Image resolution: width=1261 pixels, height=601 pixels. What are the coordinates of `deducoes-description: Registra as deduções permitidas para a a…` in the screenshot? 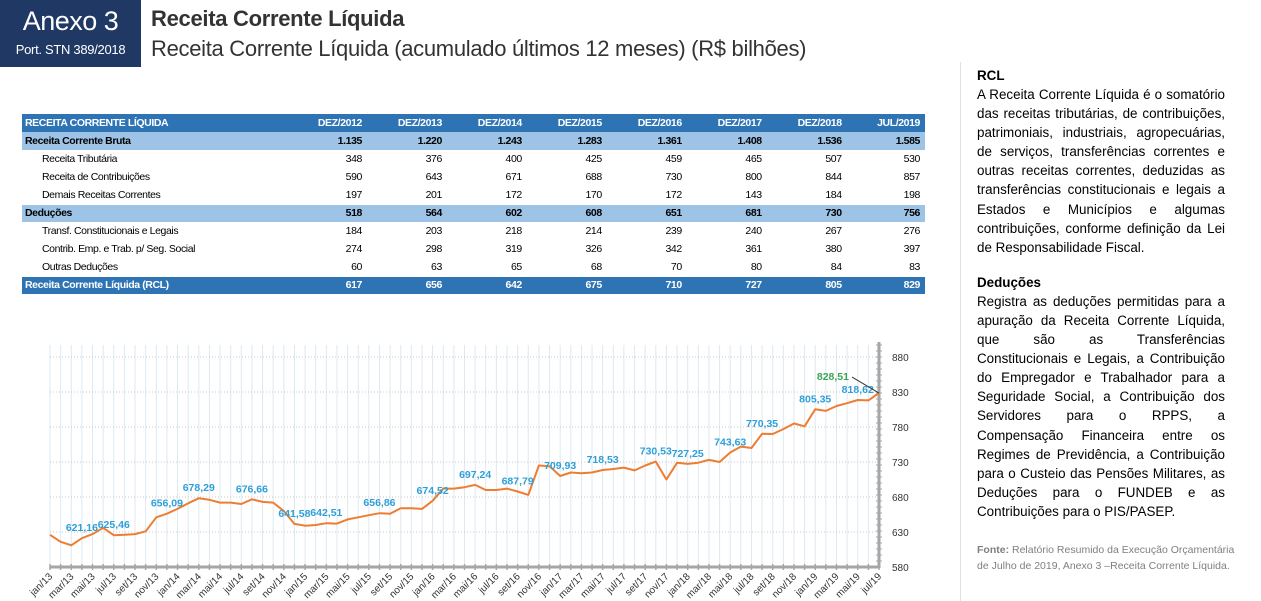 It's located at (1101, 406).